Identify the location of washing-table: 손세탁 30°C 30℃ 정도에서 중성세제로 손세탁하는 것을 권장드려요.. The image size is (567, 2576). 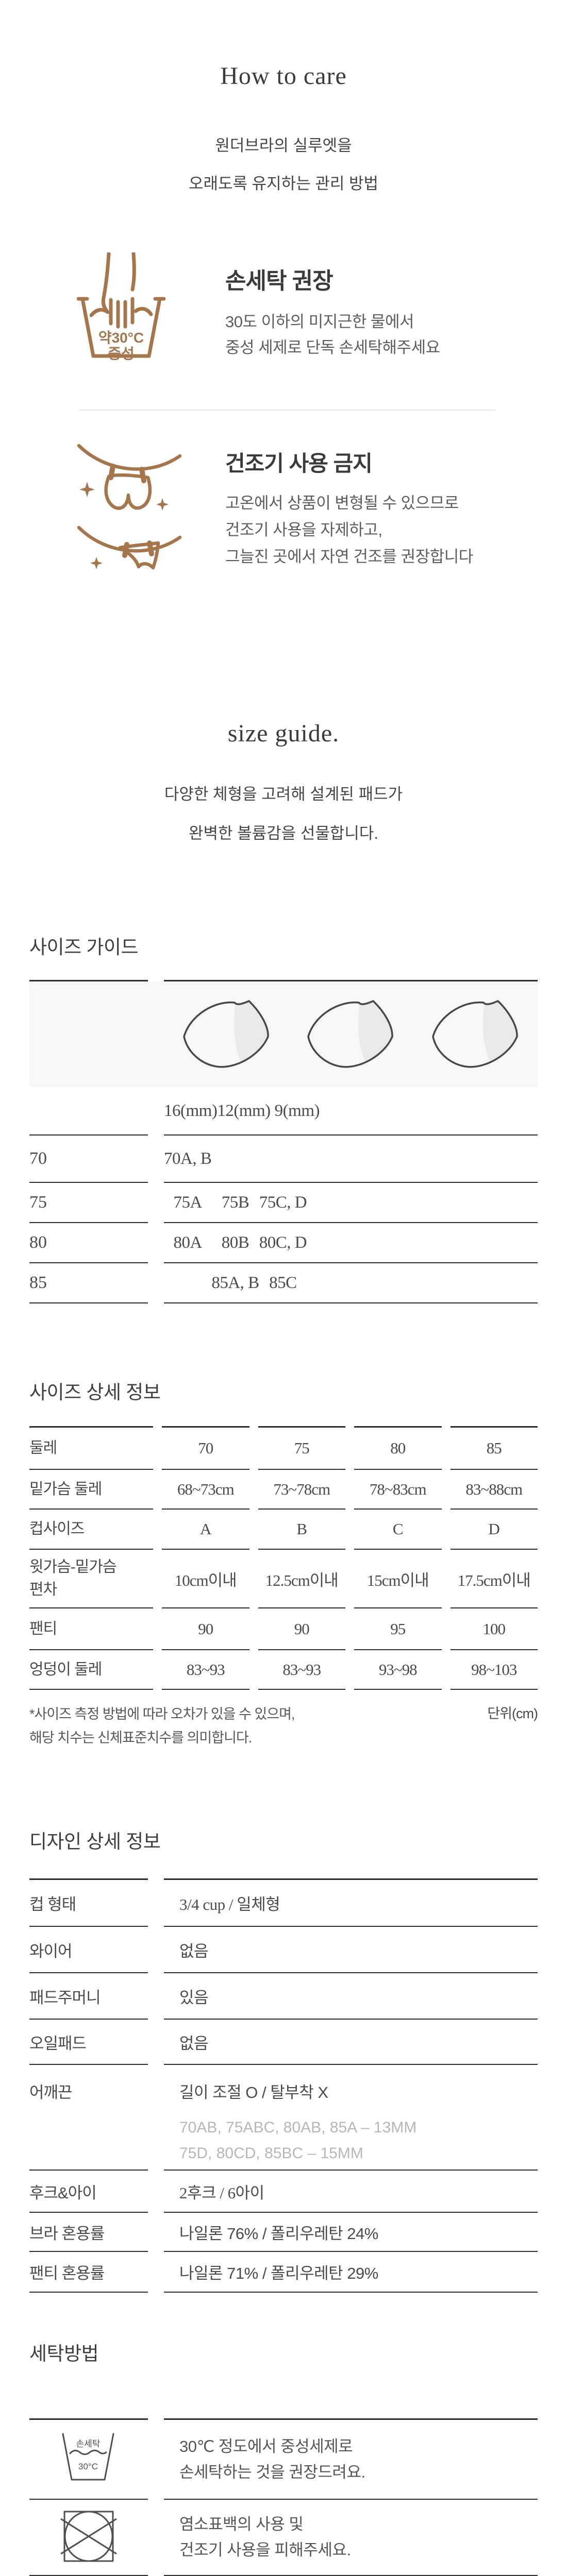
(283, 2497).